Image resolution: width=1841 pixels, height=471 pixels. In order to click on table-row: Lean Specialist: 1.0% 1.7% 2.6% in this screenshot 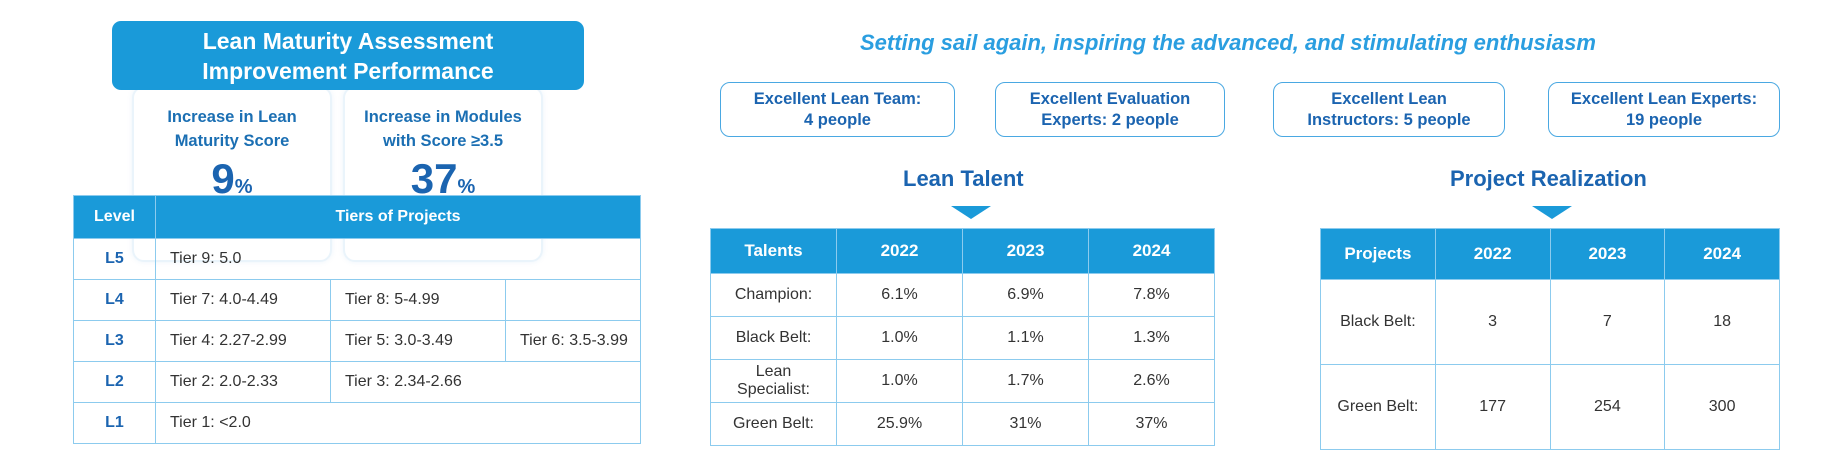, I will do `click(962, 381)`.